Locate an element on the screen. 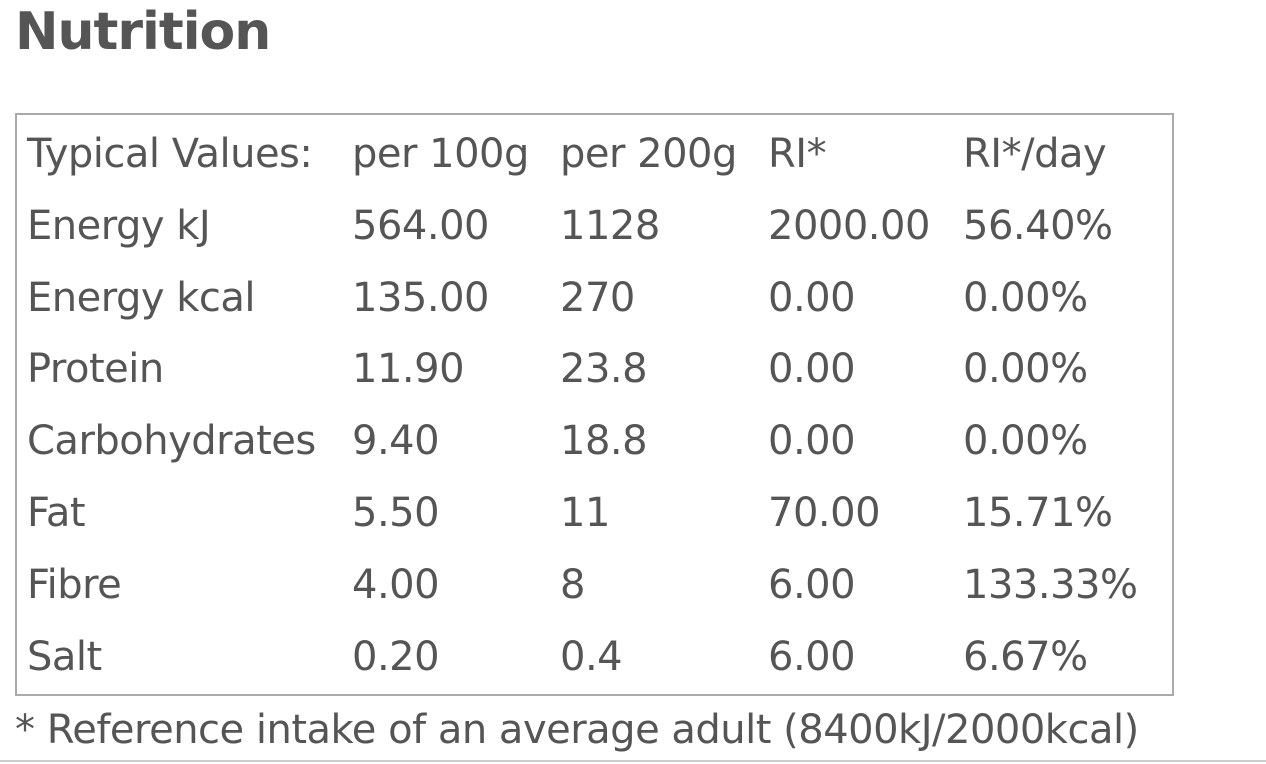  table-cell: 270 is located at coordinates (597, 297).